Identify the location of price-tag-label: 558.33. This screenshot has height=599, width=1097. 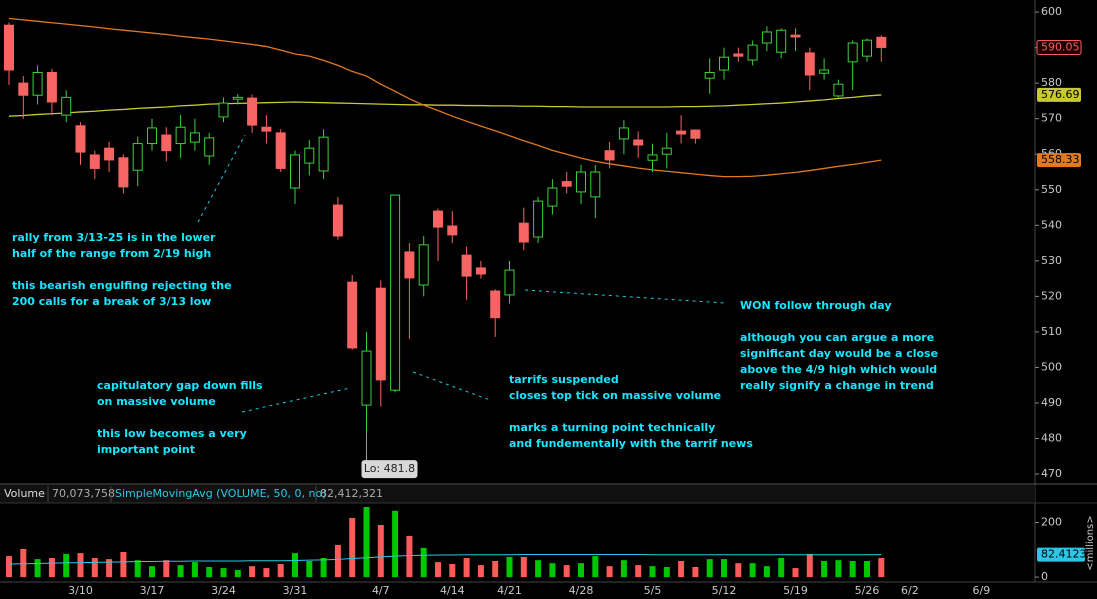
(1060, 159).